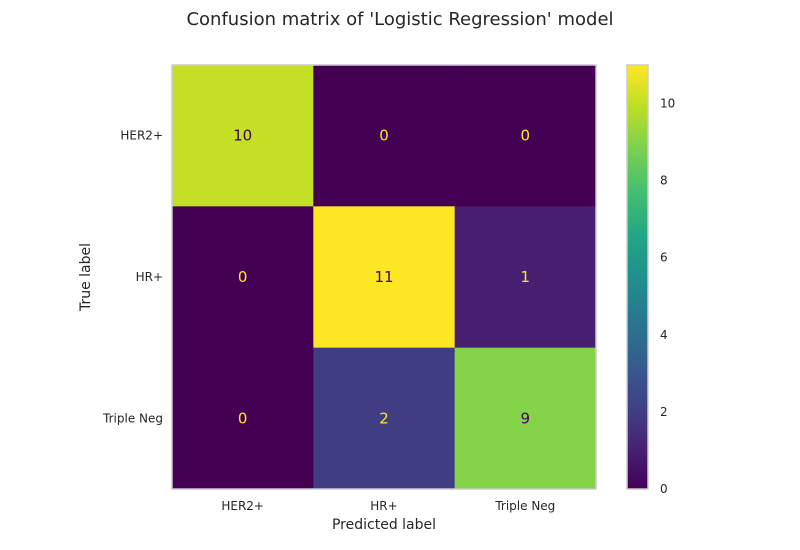 This screenshot has height=550, width=800. Describe the element at coordinates (664, 335) in the screenshot. I see `colorbar-tick-label: 4` at that location.